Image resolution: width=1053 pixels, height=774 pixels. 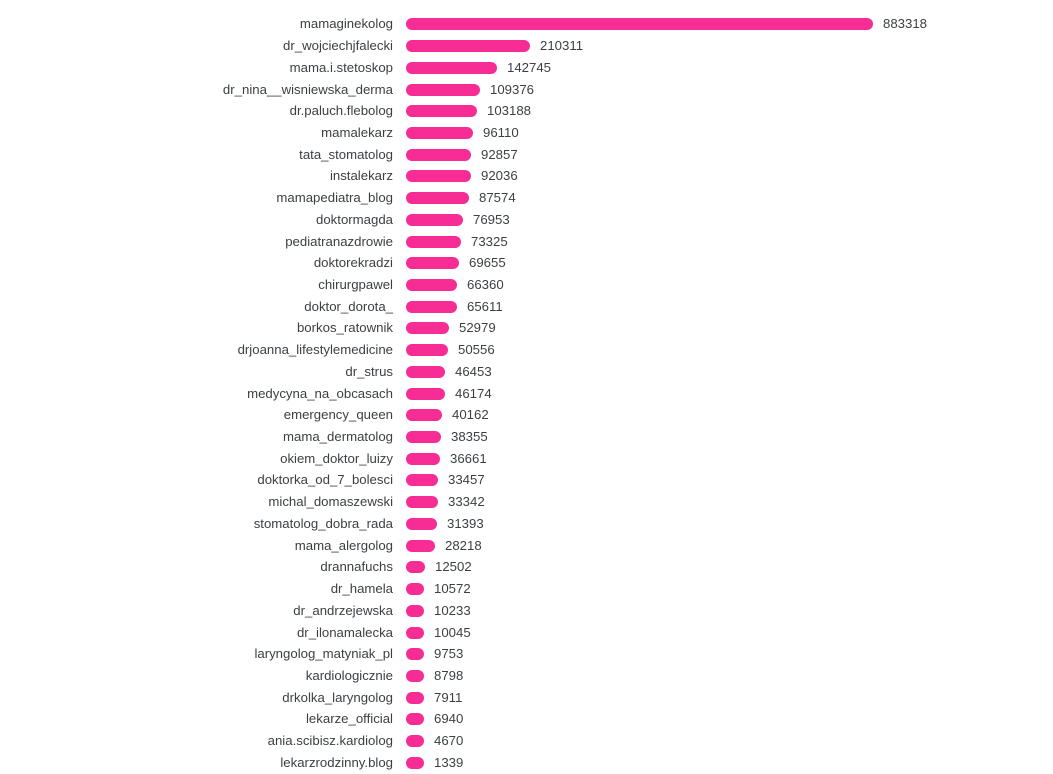 What do you see at coordinates (466, 480) in the screenshot?
I see `bar-value-label: 33457` at bounding box center [466, 480].